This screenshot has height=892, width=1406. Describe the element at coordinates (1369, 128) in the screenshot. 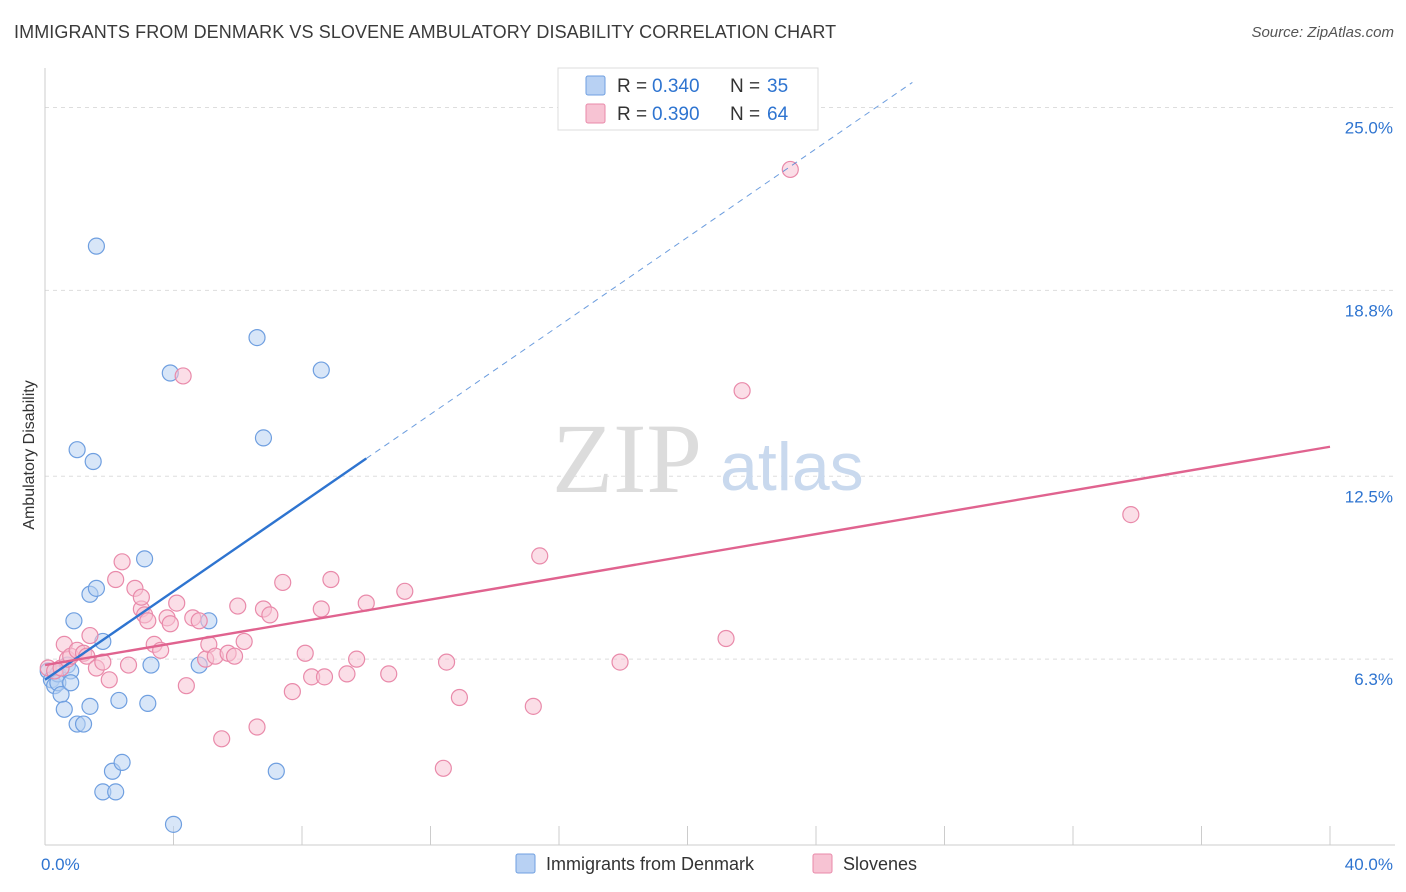

I see `y-tick-label-3: 25.0%` at that location.